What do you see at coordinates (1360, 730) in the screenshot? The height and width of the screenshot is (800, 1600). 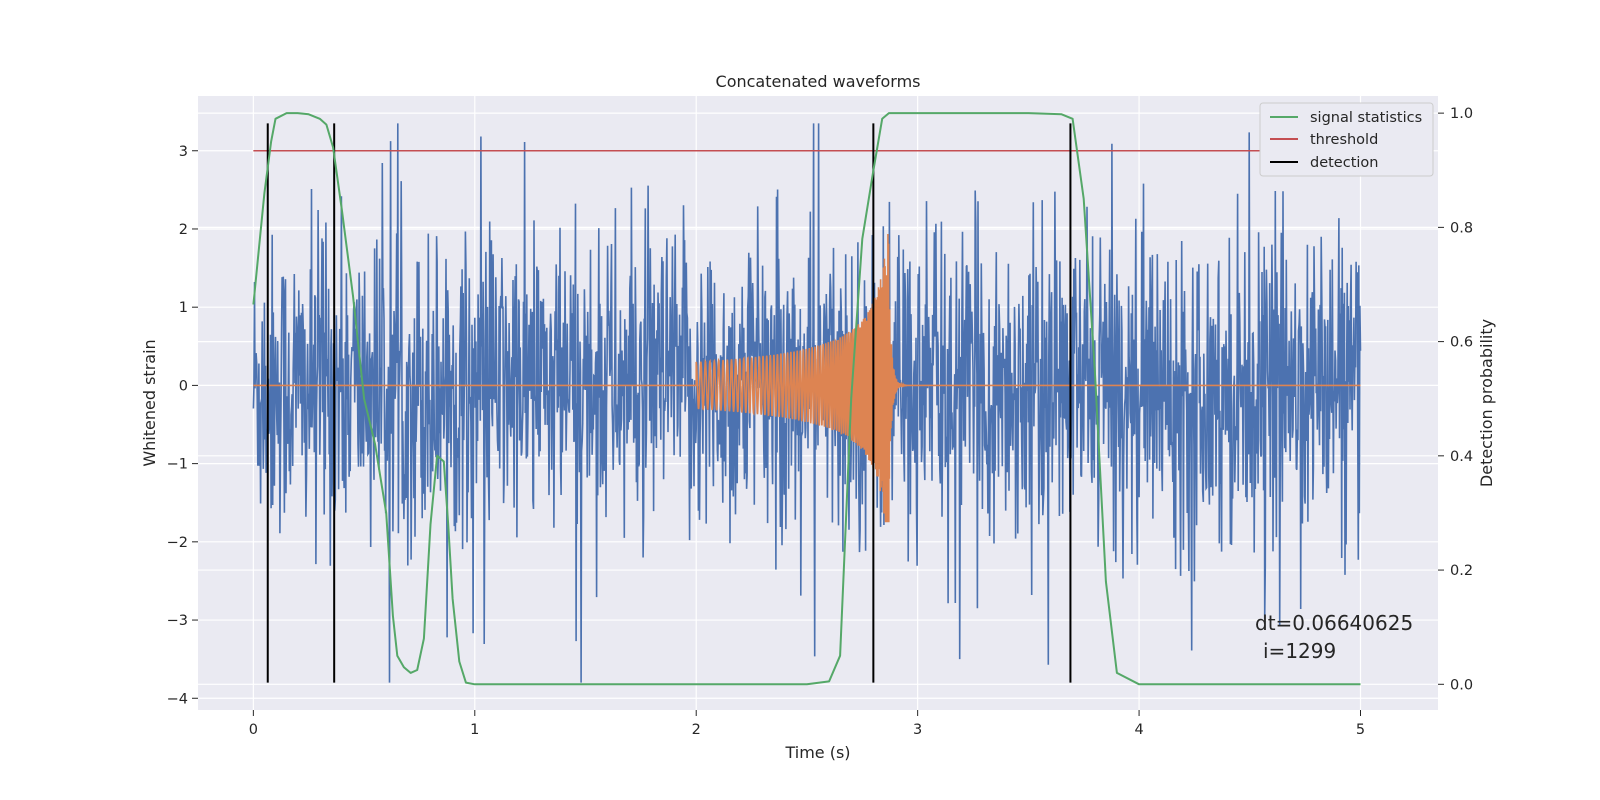 I see `x-tick-label: 5` at bounding box center [1360, 730].